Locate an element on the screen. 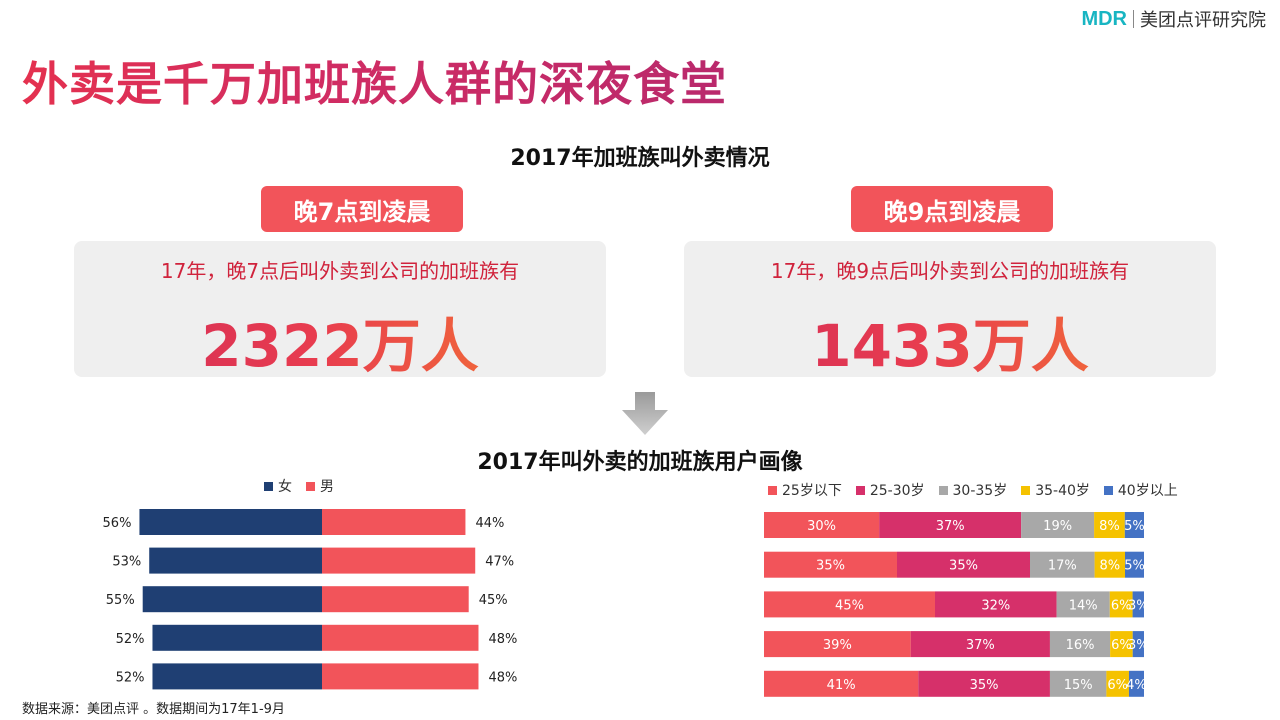 The height and width of the screenshot is (720, 1280). data-label: 32% is located at coordinates (995, 605).